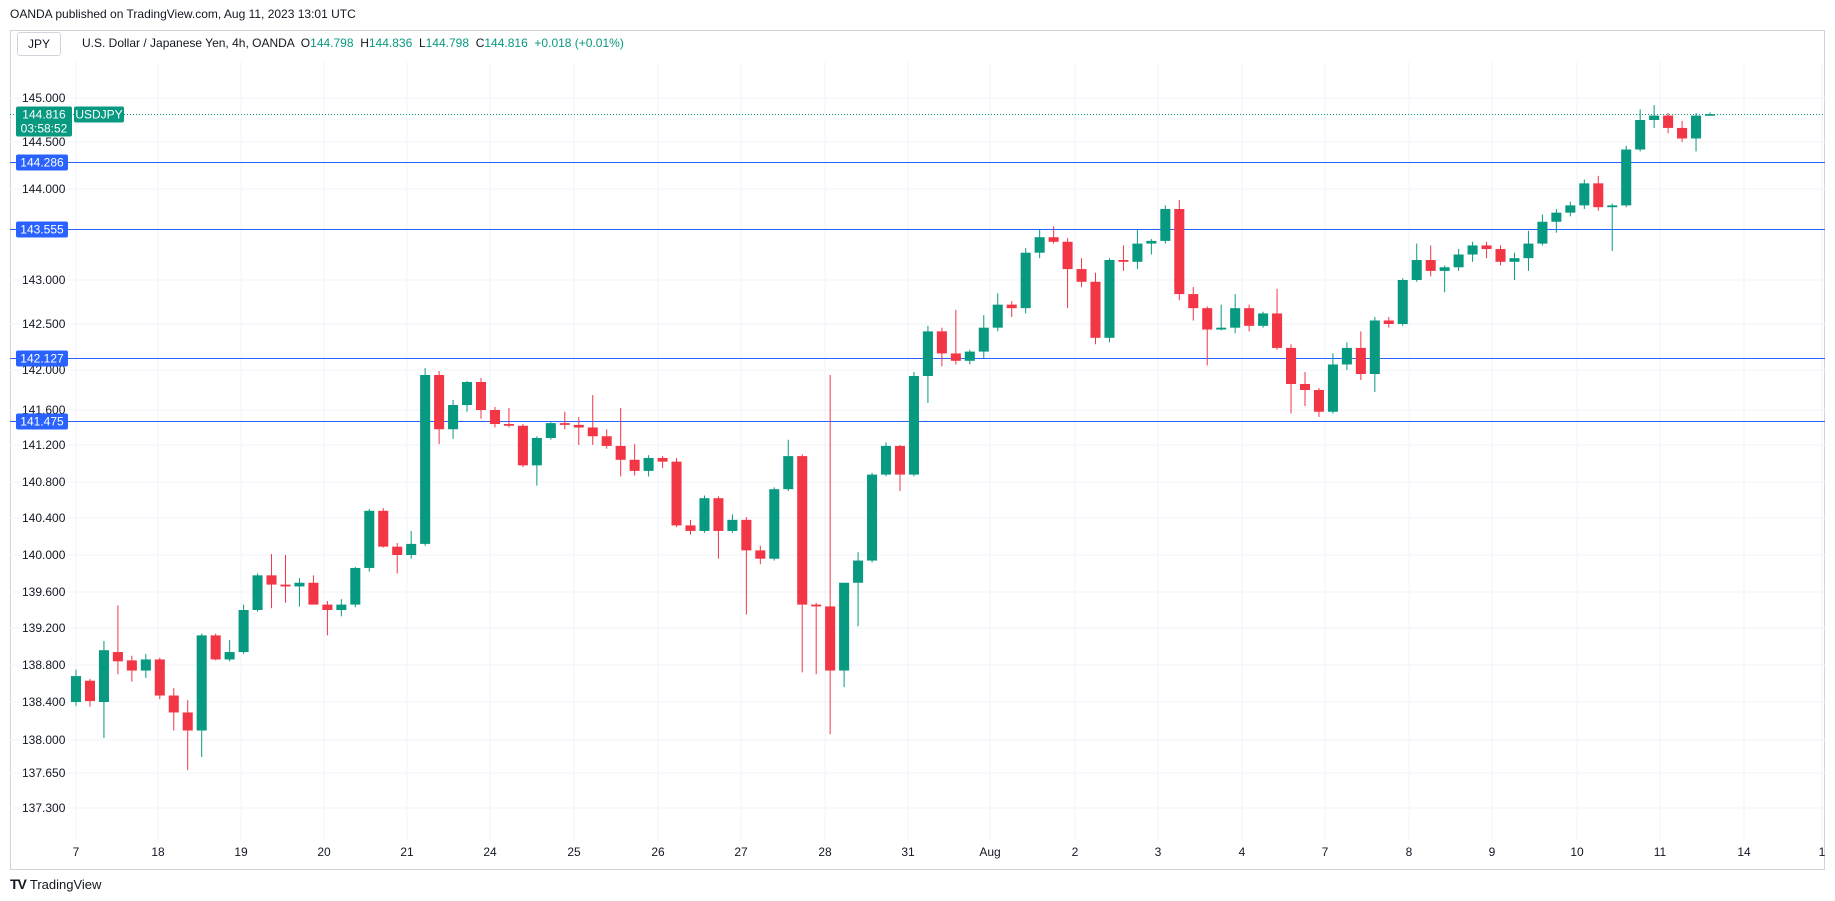  I want to click on x-tick-label: 4, so click(1242, 852).